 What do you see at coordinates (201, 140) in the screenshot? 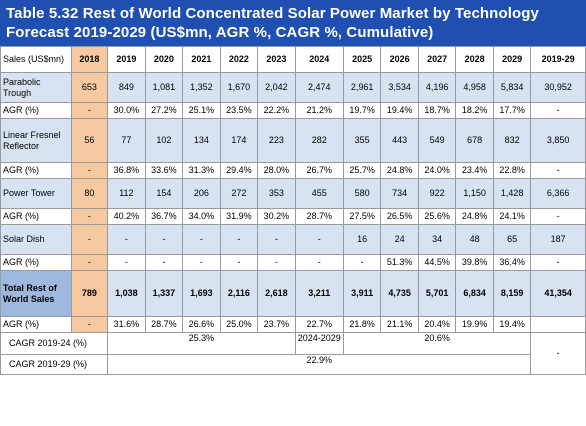
I see `table-cell: 134` at bounding box center [201, 140].